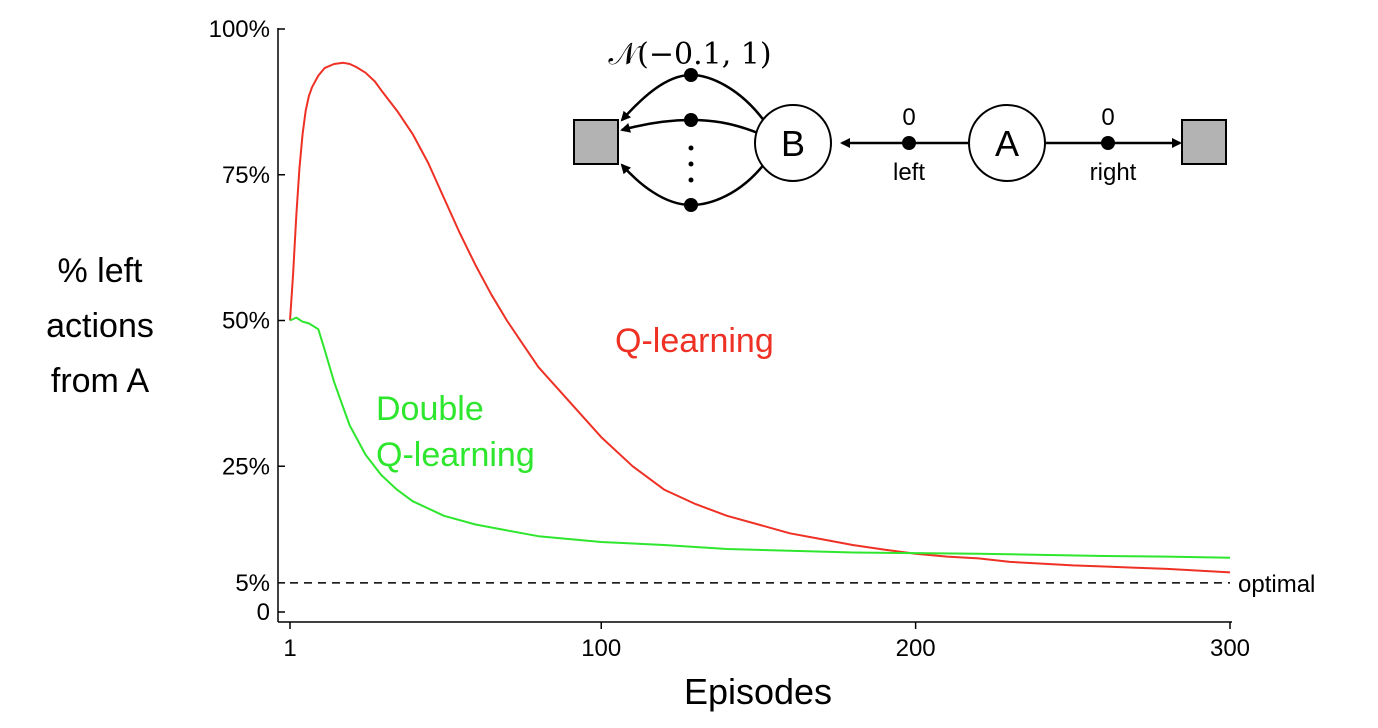  I want to click on distribution-label: 𝒩(−0.1, 1), so click(689, 54).